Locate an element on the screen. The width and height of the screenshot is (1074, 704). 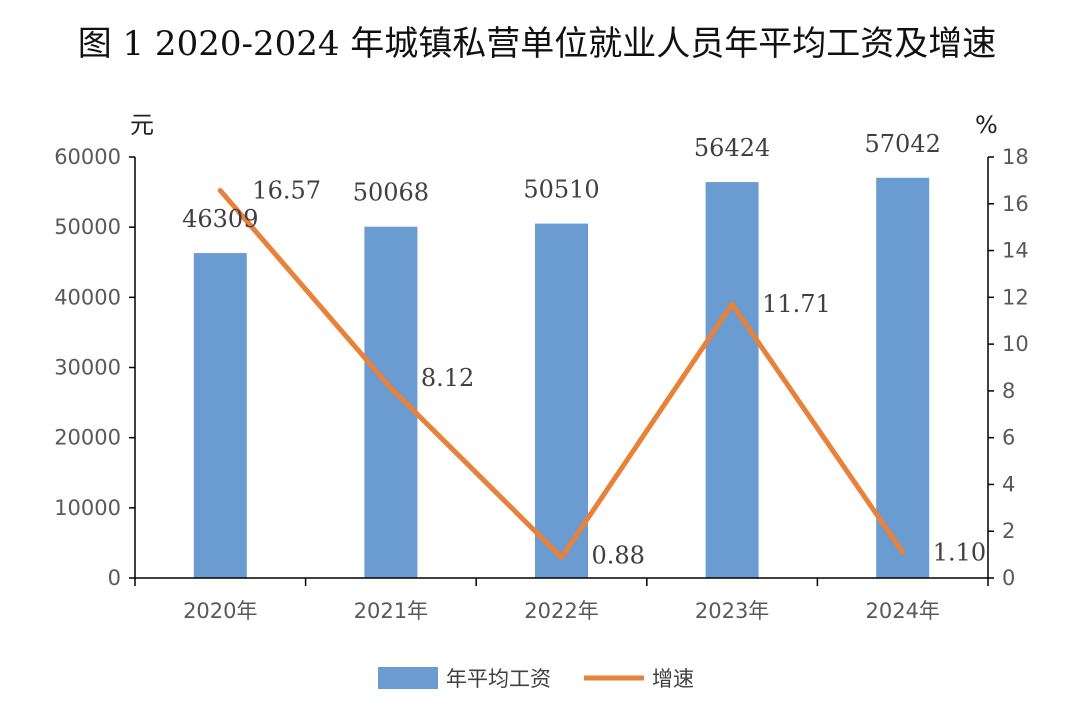
y-left-tick-label-0: 0 is located at coordinates (114, 578).